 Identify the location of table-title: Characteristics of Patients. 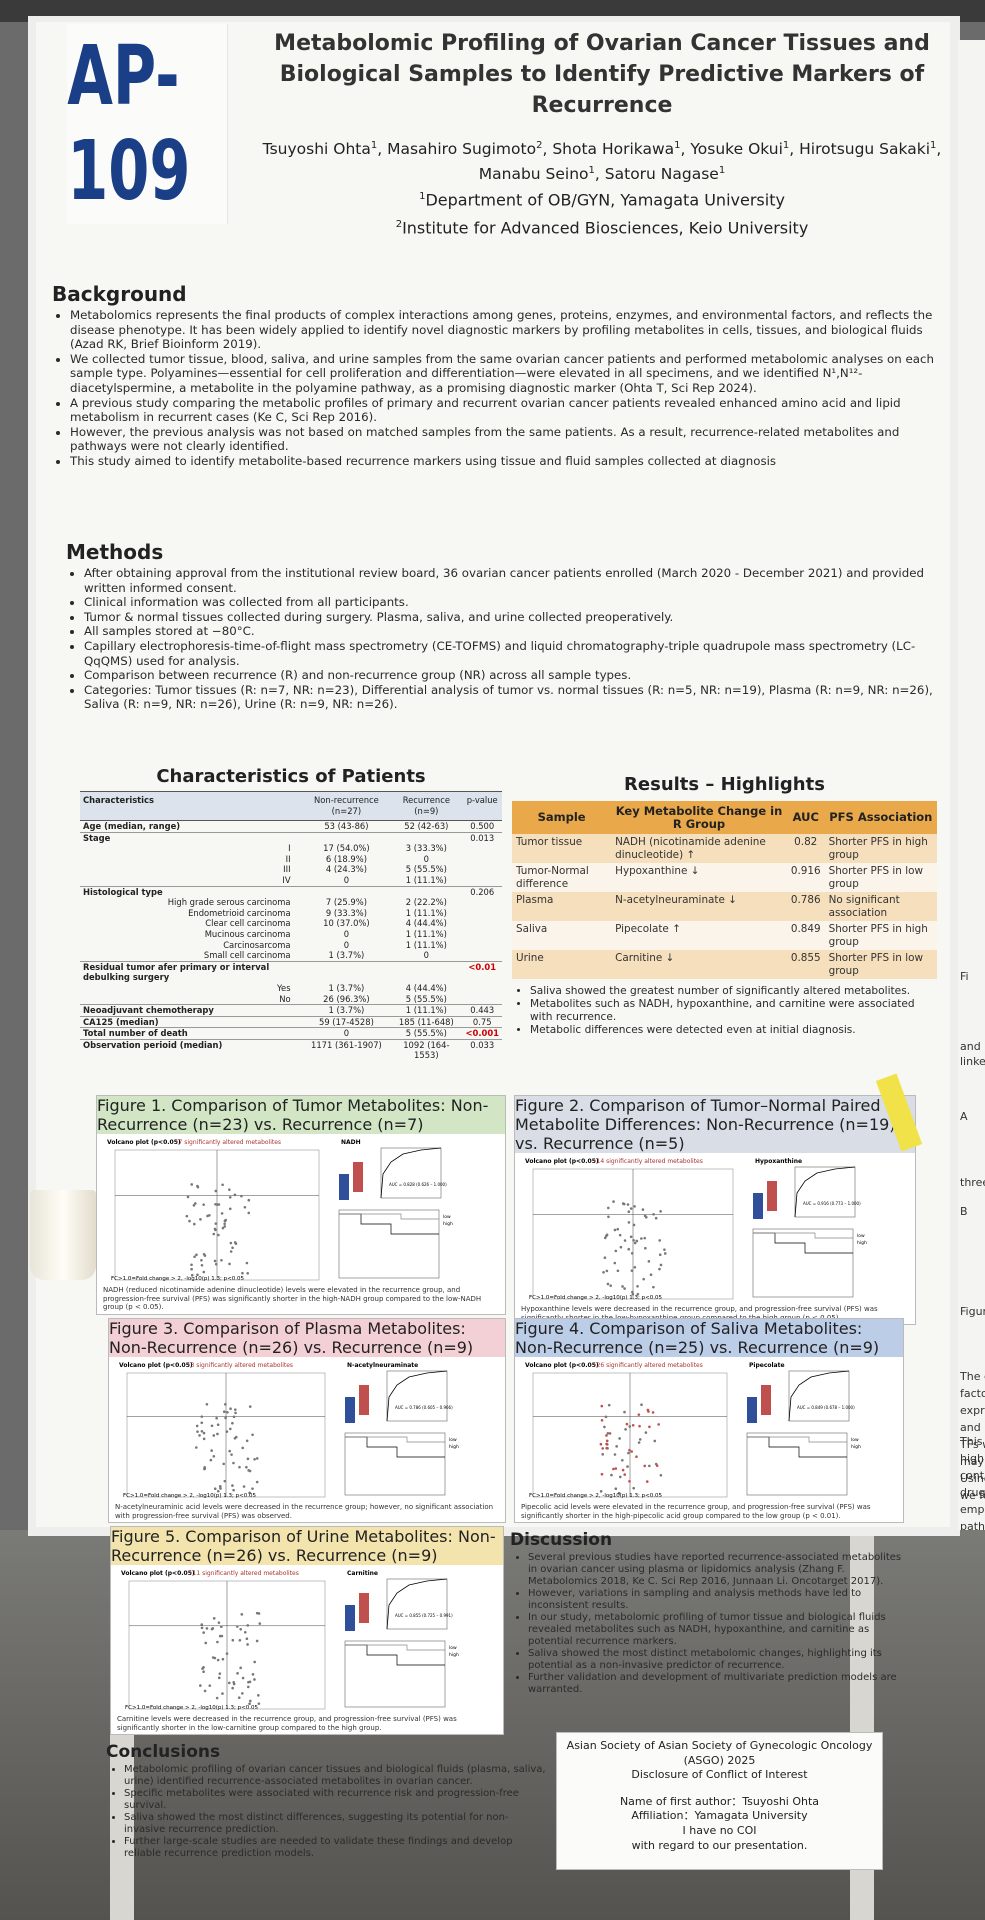
(291, 776).